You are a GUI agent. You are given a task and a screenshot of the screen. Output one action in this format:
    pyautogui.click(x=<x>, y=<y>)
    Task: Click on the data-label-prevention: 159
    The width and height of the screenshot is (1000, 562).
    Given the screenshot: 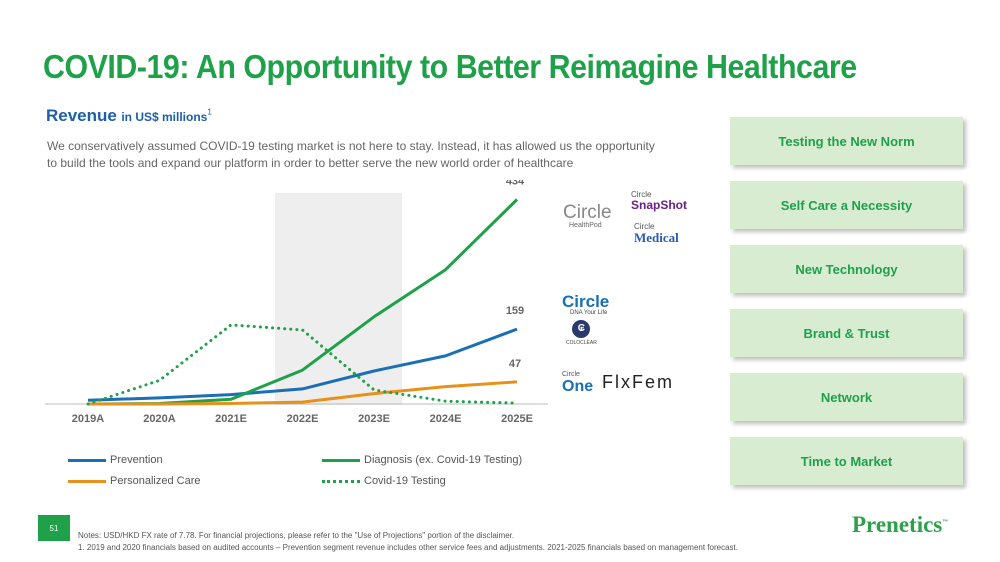 What is the action you would take?
    pyautogui.click(x=515, y=311)
    